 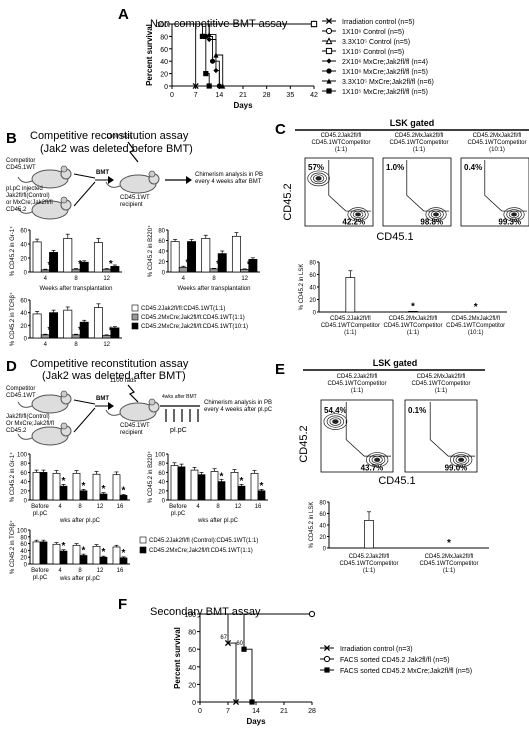 I want to click on recipient-label: CD45.1WT recipient, so click(x=135, y=429).